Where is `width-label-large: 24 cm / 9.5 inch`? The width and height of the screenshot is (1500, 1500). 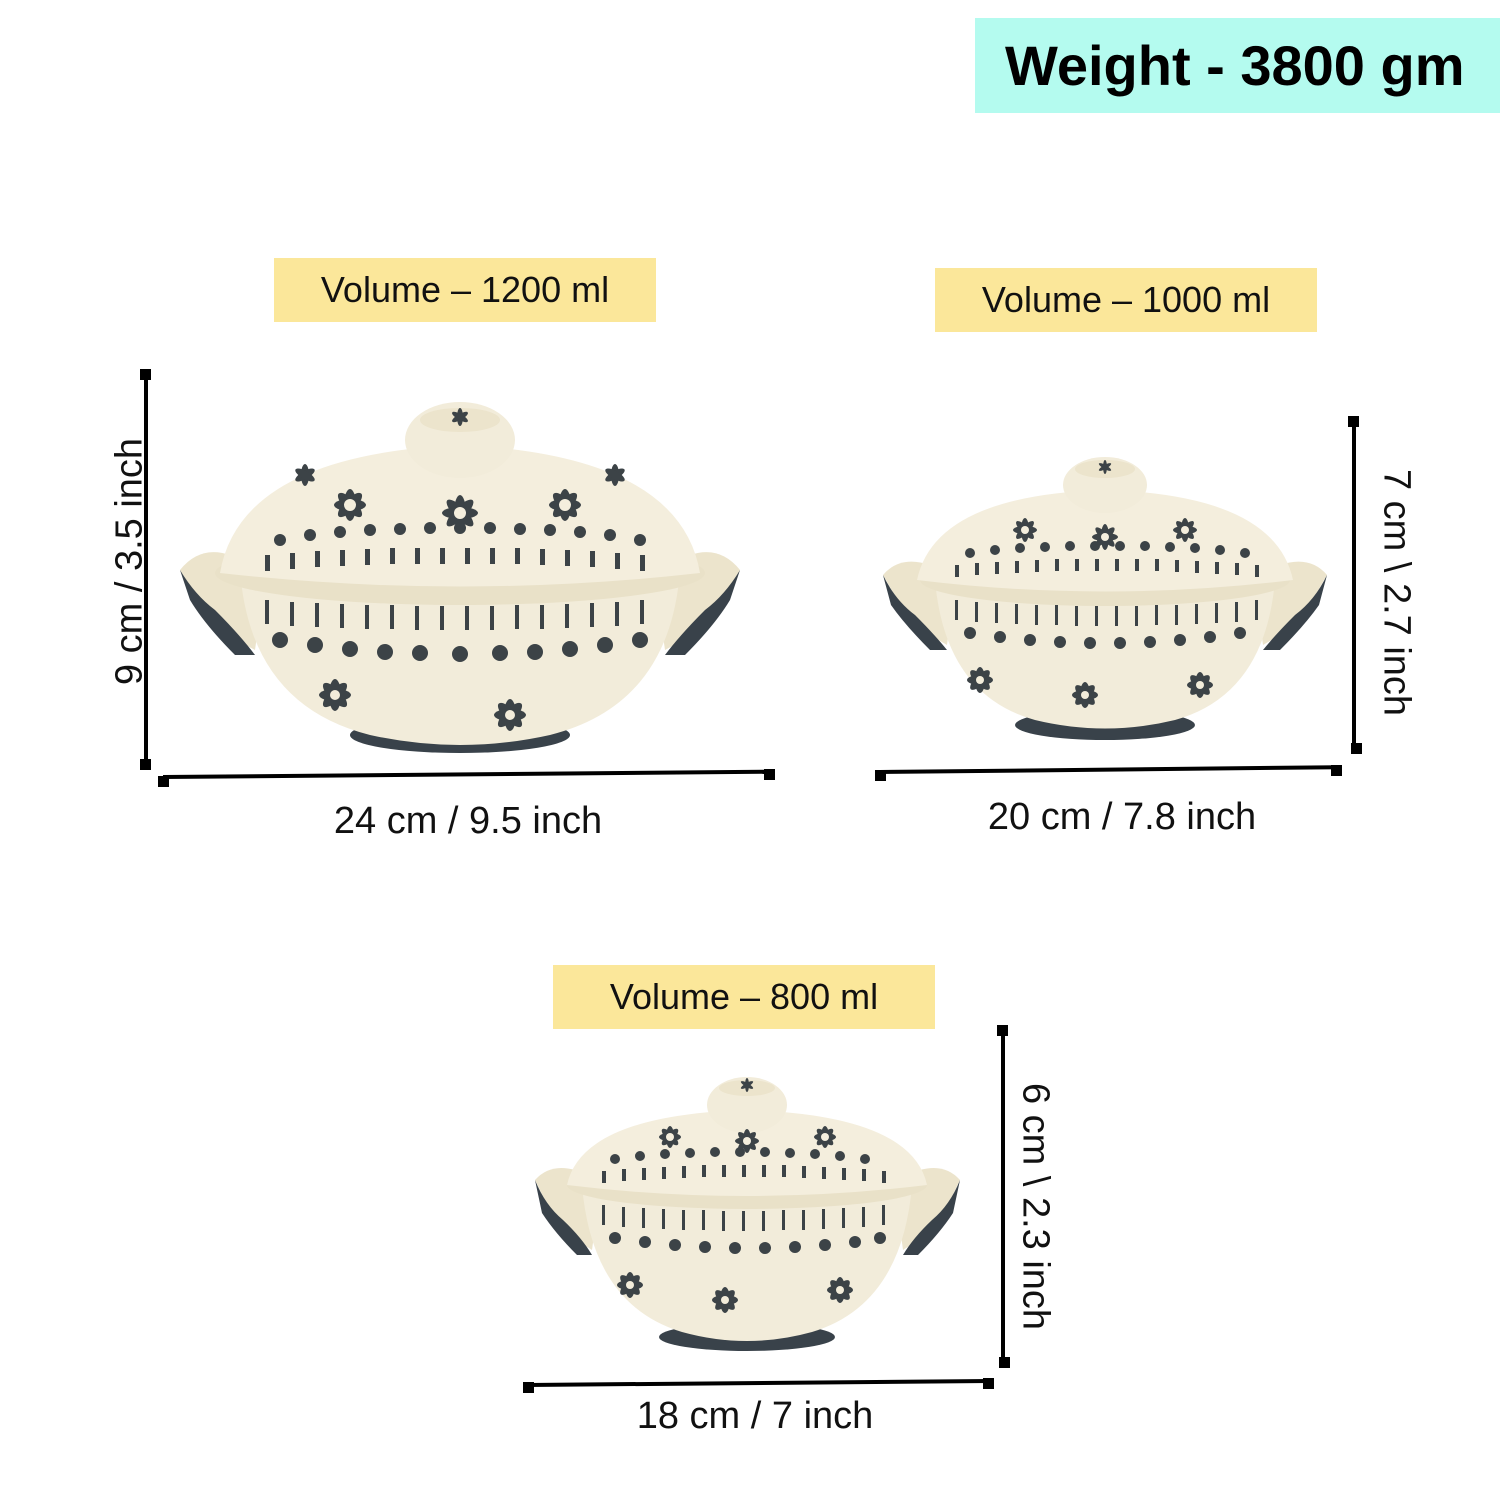
width-label-large: 24 cm / 9.5 inch is located at coordinates (468, 821).